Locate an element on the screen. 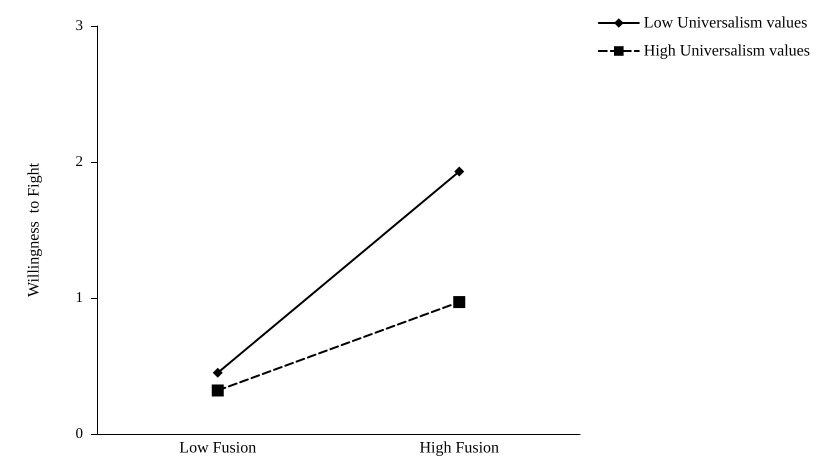  legend-label: Low Universalism values is located at coordinates (726, 23).